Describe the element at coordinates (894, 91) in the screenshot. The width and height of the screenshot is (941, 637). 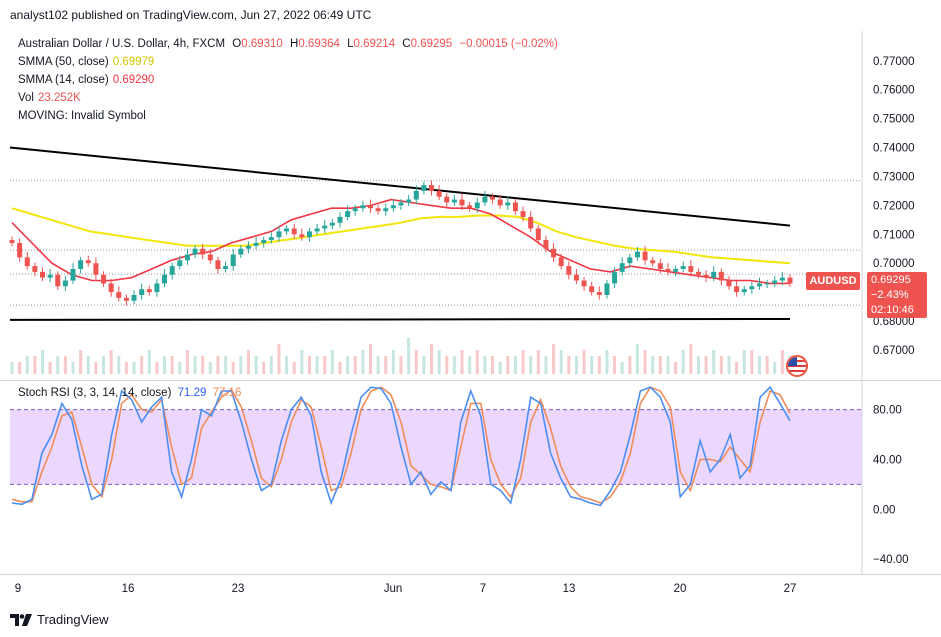
I see `price-tick-label: 0.76000` at that location.